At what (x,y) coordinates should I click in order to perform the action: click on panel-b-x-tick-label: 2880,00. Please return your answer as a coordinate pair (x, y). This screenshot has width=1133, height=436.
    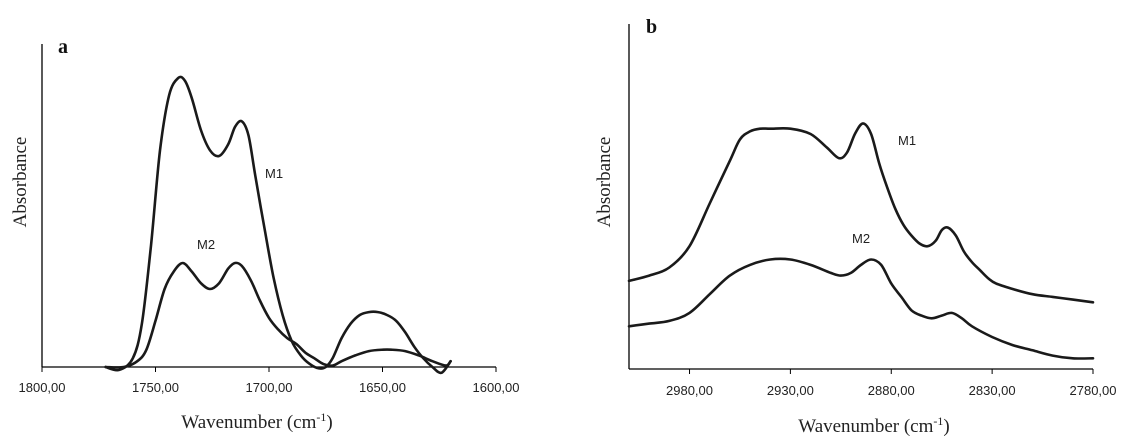
    Looking at the image, I should click on (891, 390).